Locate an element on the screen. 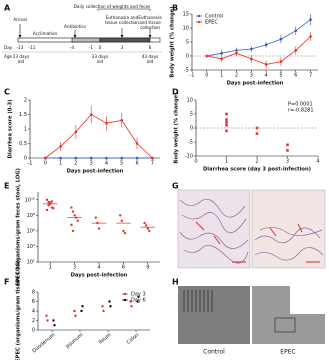 The width and height of the screenshot is (329, 360). y-tick-label: 5 is located at coordinates (191, 115).